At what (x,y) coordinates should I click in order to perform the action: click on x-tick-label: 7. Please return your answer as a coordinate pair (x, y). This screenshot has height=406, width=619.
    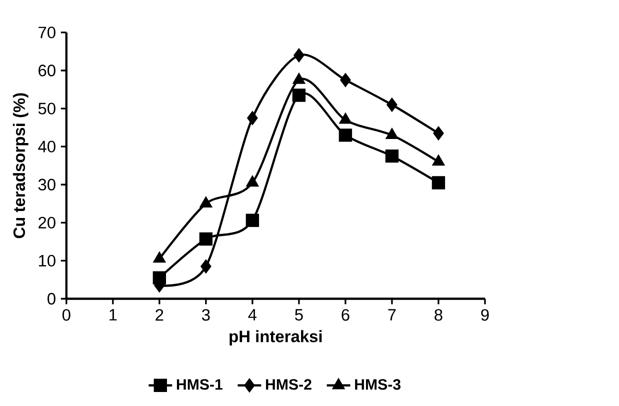
    Looking at the image, I should click on (392, 314).